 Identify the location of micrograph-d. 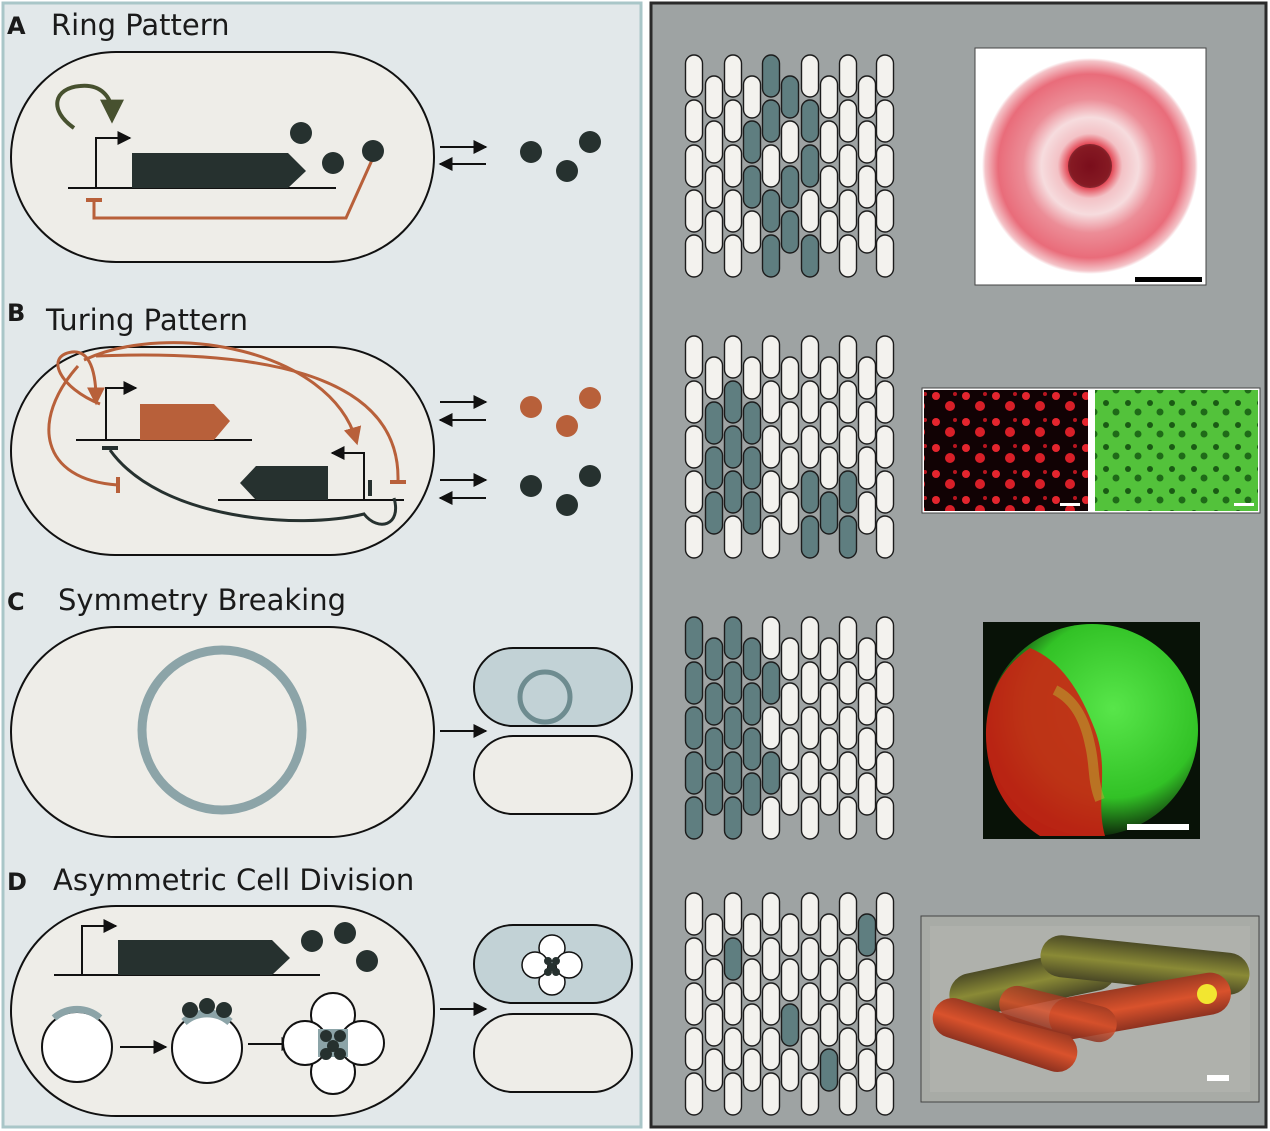
(1090, 1009).